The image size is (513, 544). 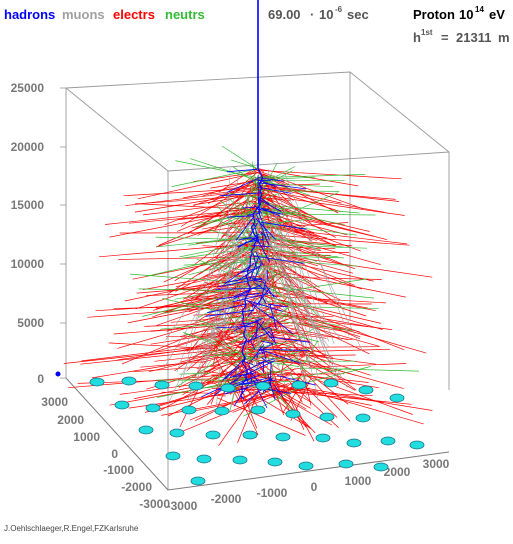 I want to click on primary-label: Proton, so click(x=434, y=14).